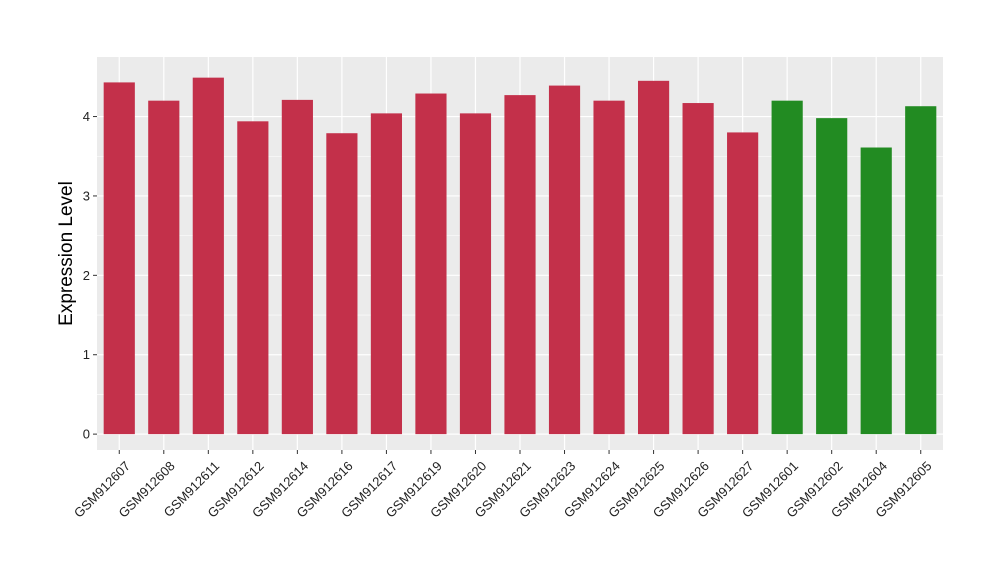 The height and width of the screenshot is (580, 1000). Describe the element at coordinates (86, 275) in the screenshot. I see `y-tick-label: 2` at that location.